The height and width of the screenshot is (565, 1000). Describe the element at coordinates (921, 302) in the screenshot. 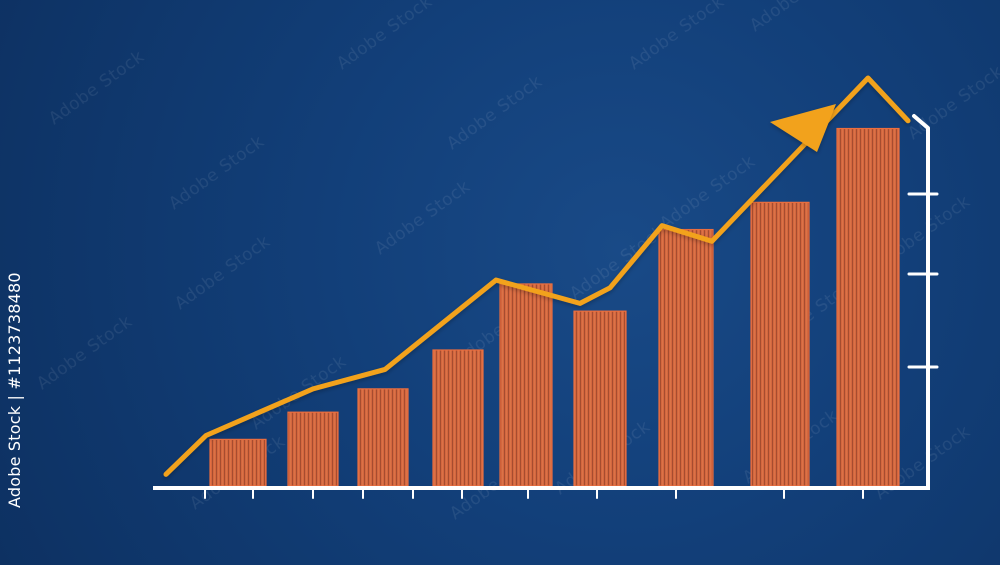

I see `y-axis-line` at that location.